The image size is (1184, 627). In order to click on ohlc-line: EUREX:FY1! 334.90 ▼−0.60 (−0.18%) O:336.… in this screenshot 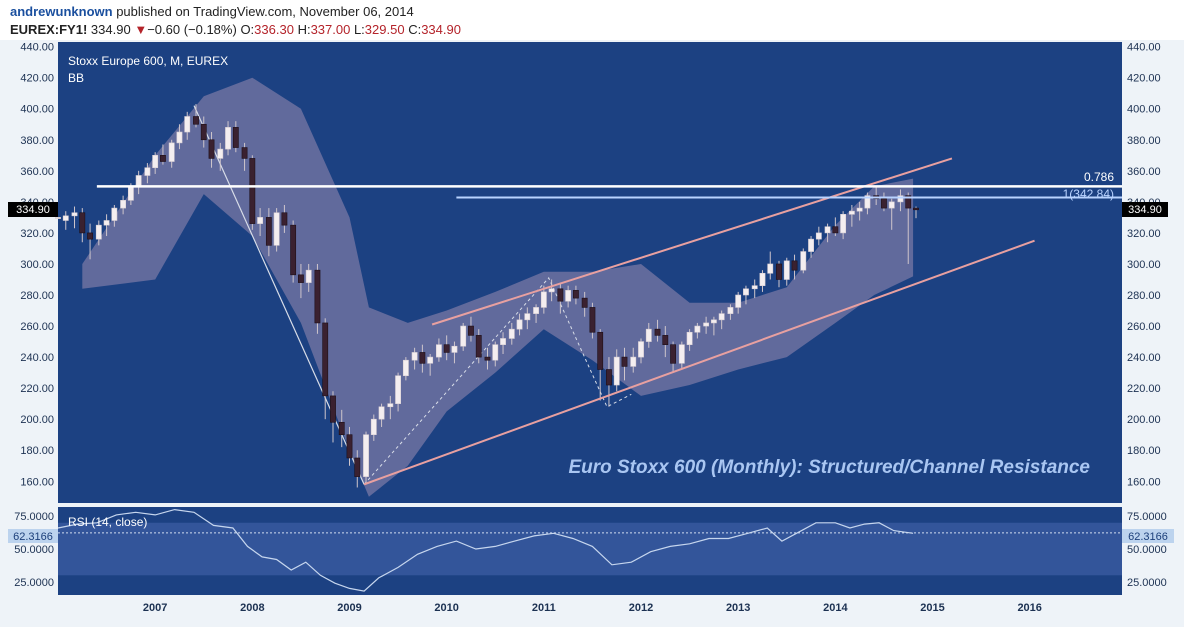, I will do `click(235, 29)`.